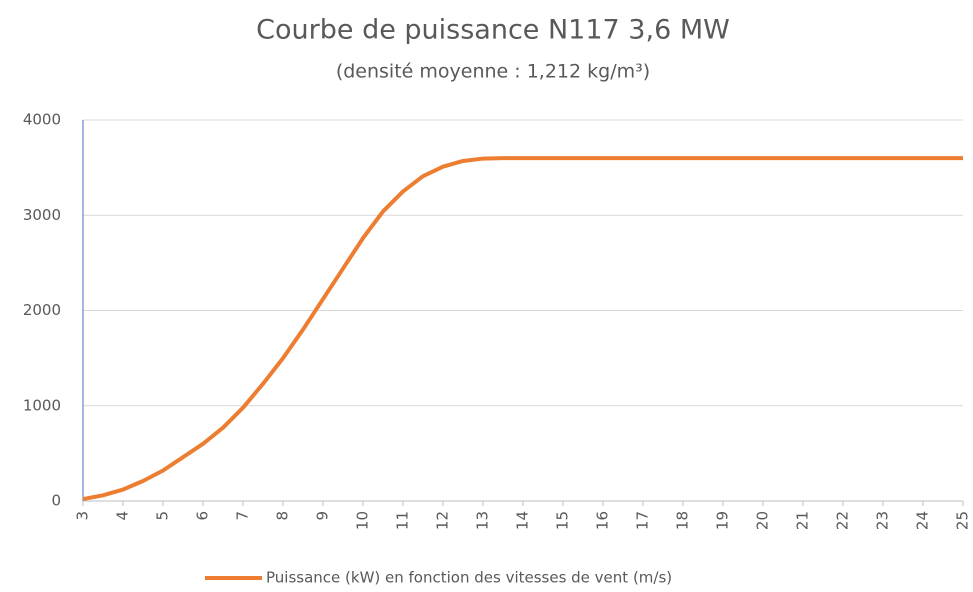  I want to click on x-tick-label: 12, so click(443, 520).